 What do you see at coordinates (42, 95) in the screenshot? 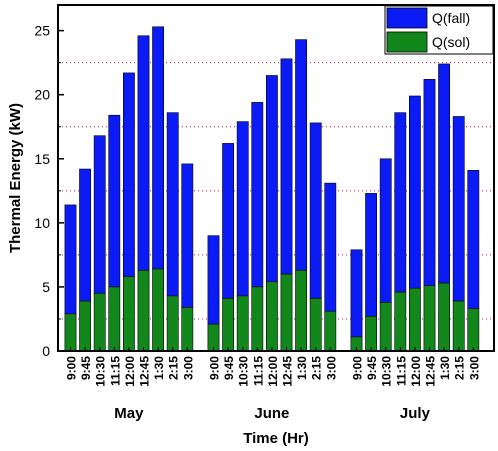
I see `y-tick-label: 20` at bounding box center [42, 95].